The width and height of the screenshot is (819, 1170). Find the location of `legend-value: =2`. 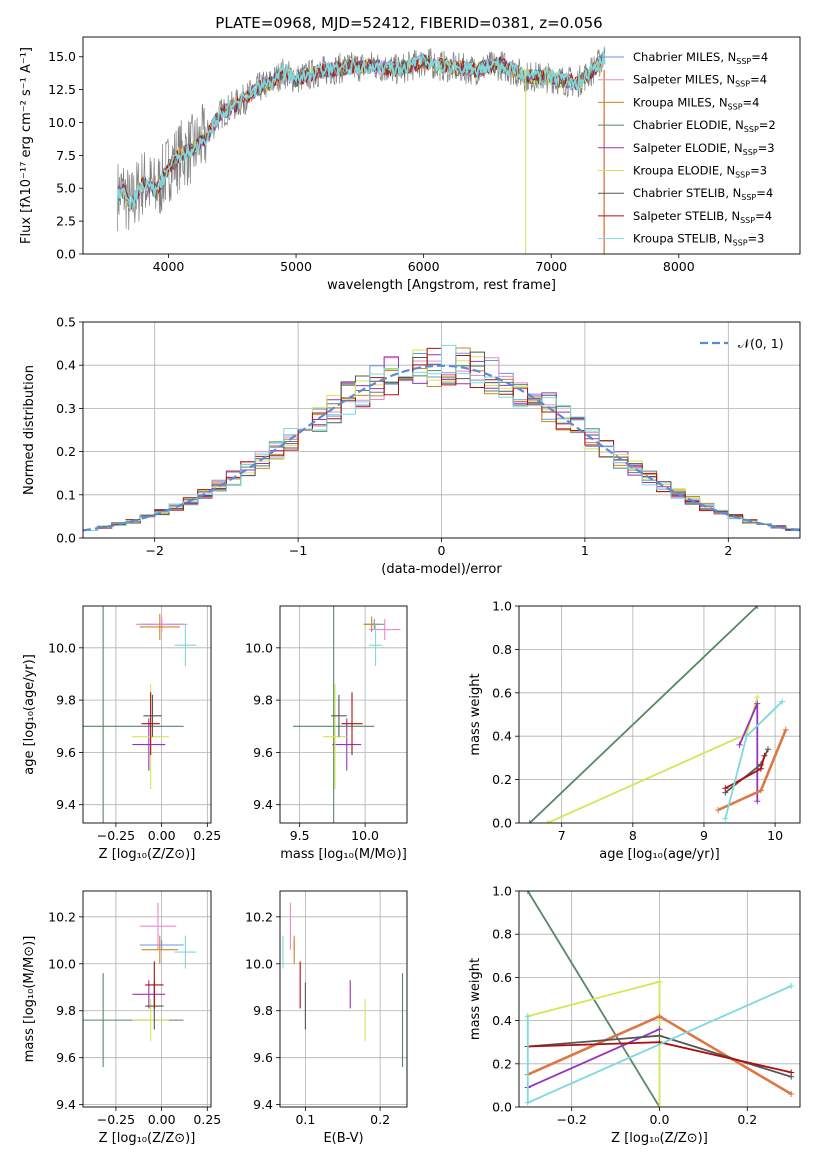

legend-value: =2 is located at coordinates (767, 125).